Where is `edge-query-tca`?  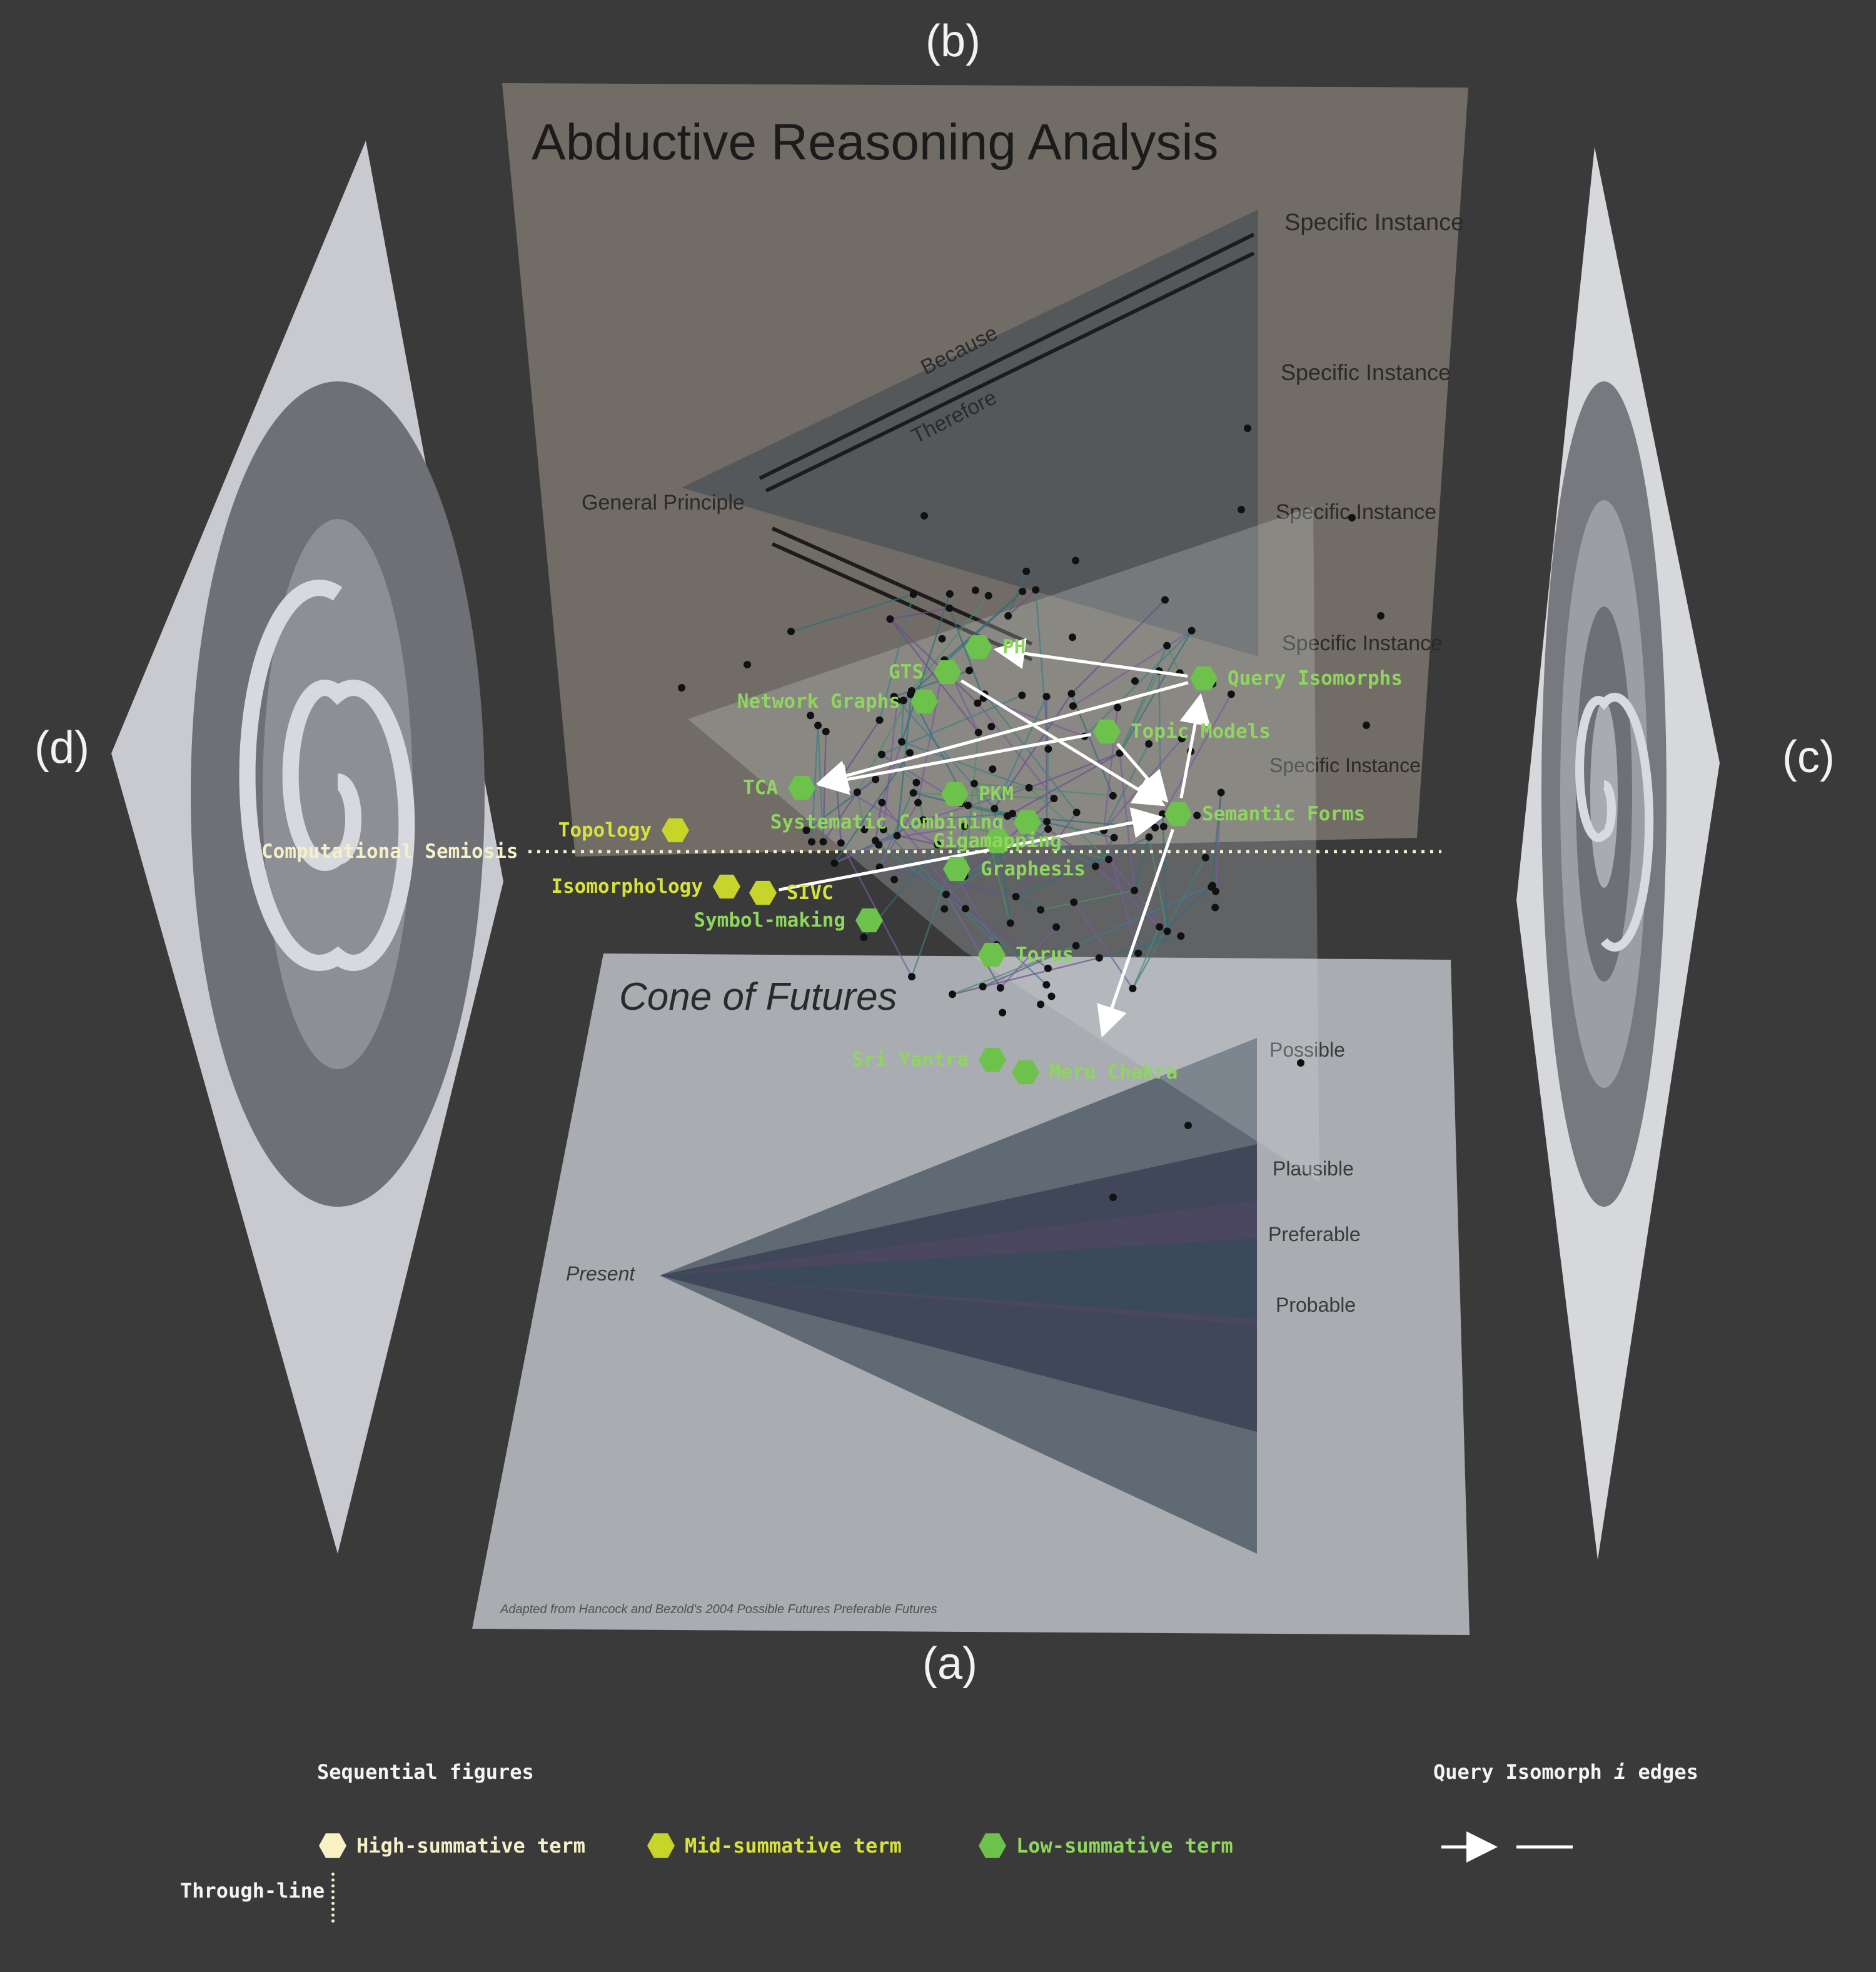 edge-query-tca is located at coordinates (1002, 736).